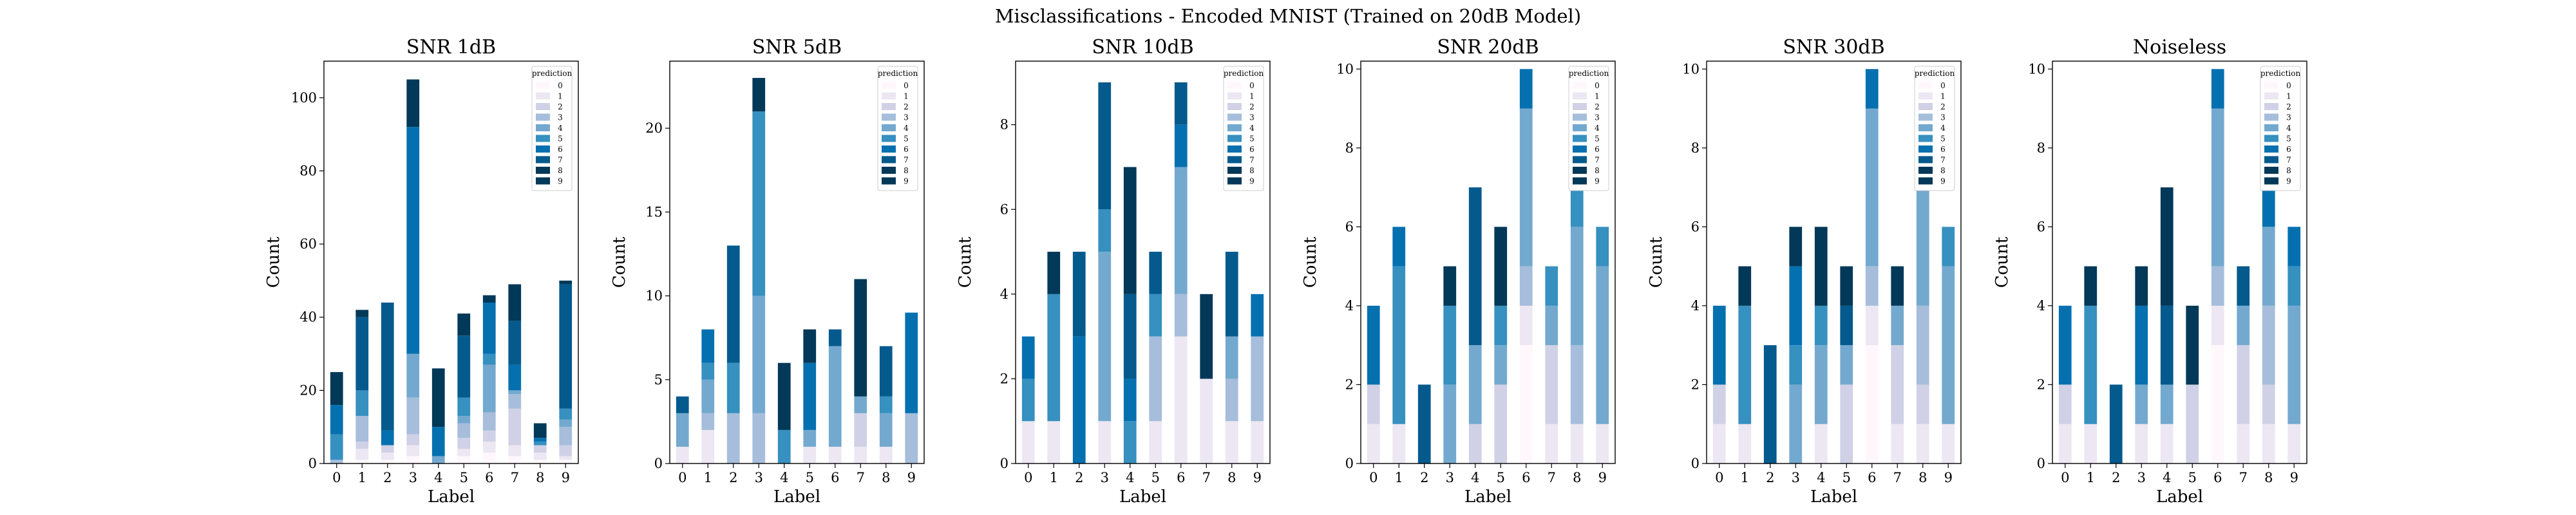 This screenshot has height=515, width=2576. What do you see at coordinates (2041, 464) in the screenshot?
I see `y-tick-label: 0` at bounding box center [2041, 464].